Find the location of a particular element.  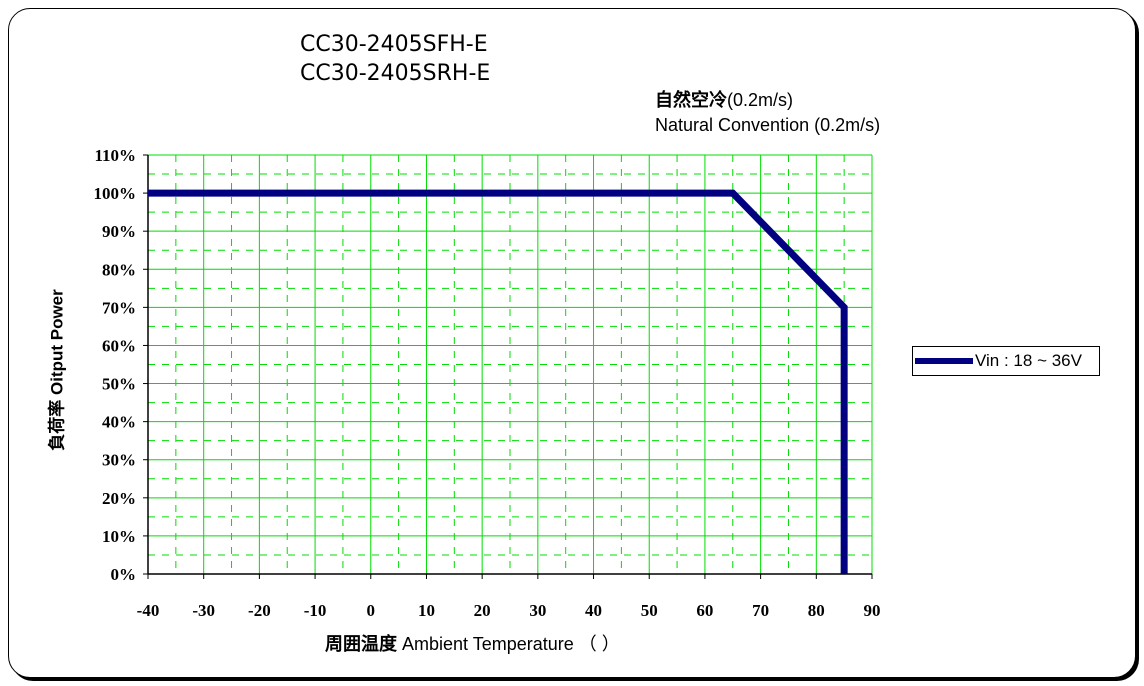

x-tick-label: 90 is located at coordinates (872, 610).